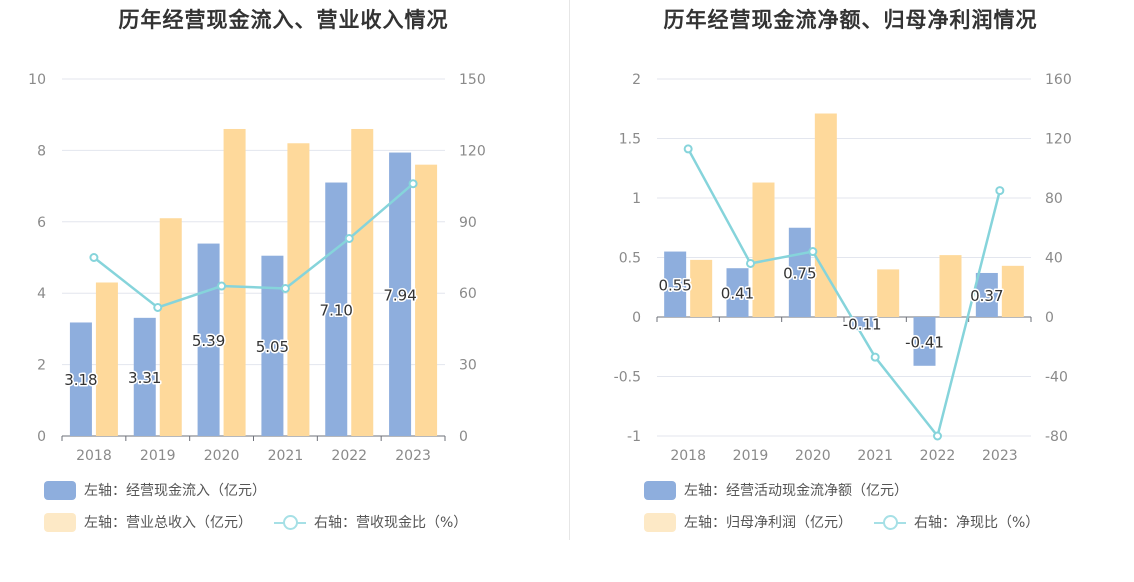 This screenshot has width=1134, height=582. Describe the element at coordinates (391, 523) in the screenshot. I see `legend-label: 右轴：营收现金比（%）` at that location.